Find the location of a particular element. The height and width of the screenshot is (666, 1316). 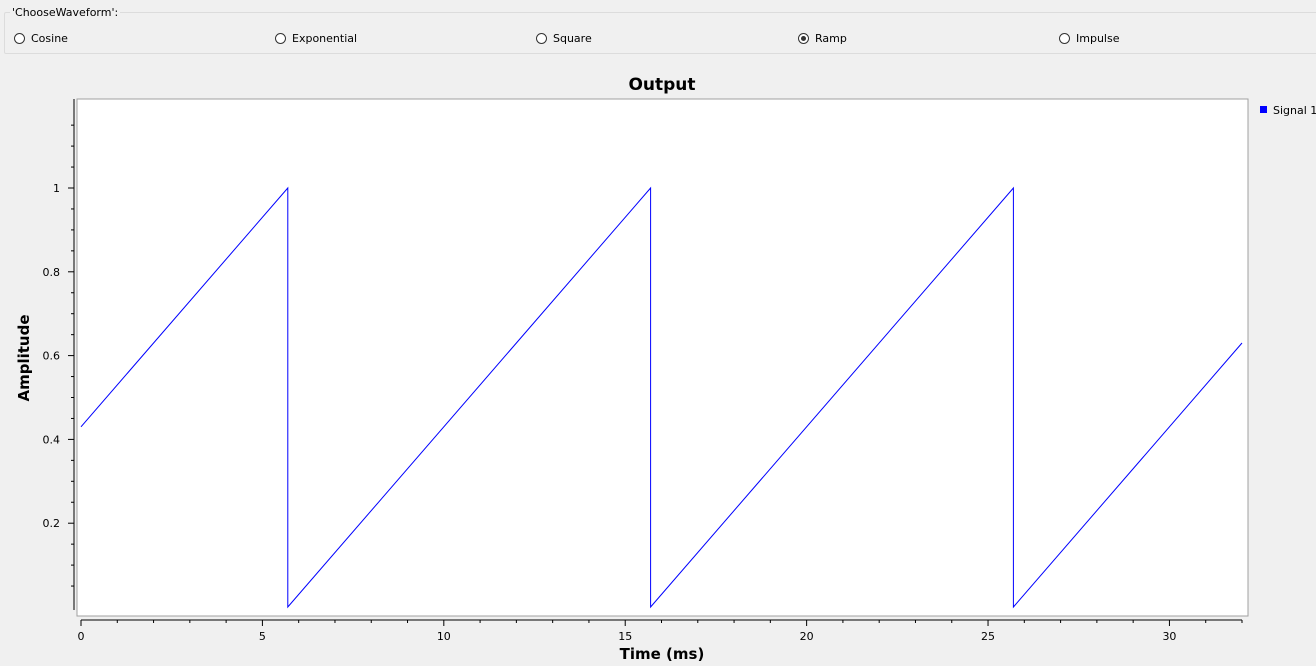

radio-label: Ramp is located at coordinates (831, 38).